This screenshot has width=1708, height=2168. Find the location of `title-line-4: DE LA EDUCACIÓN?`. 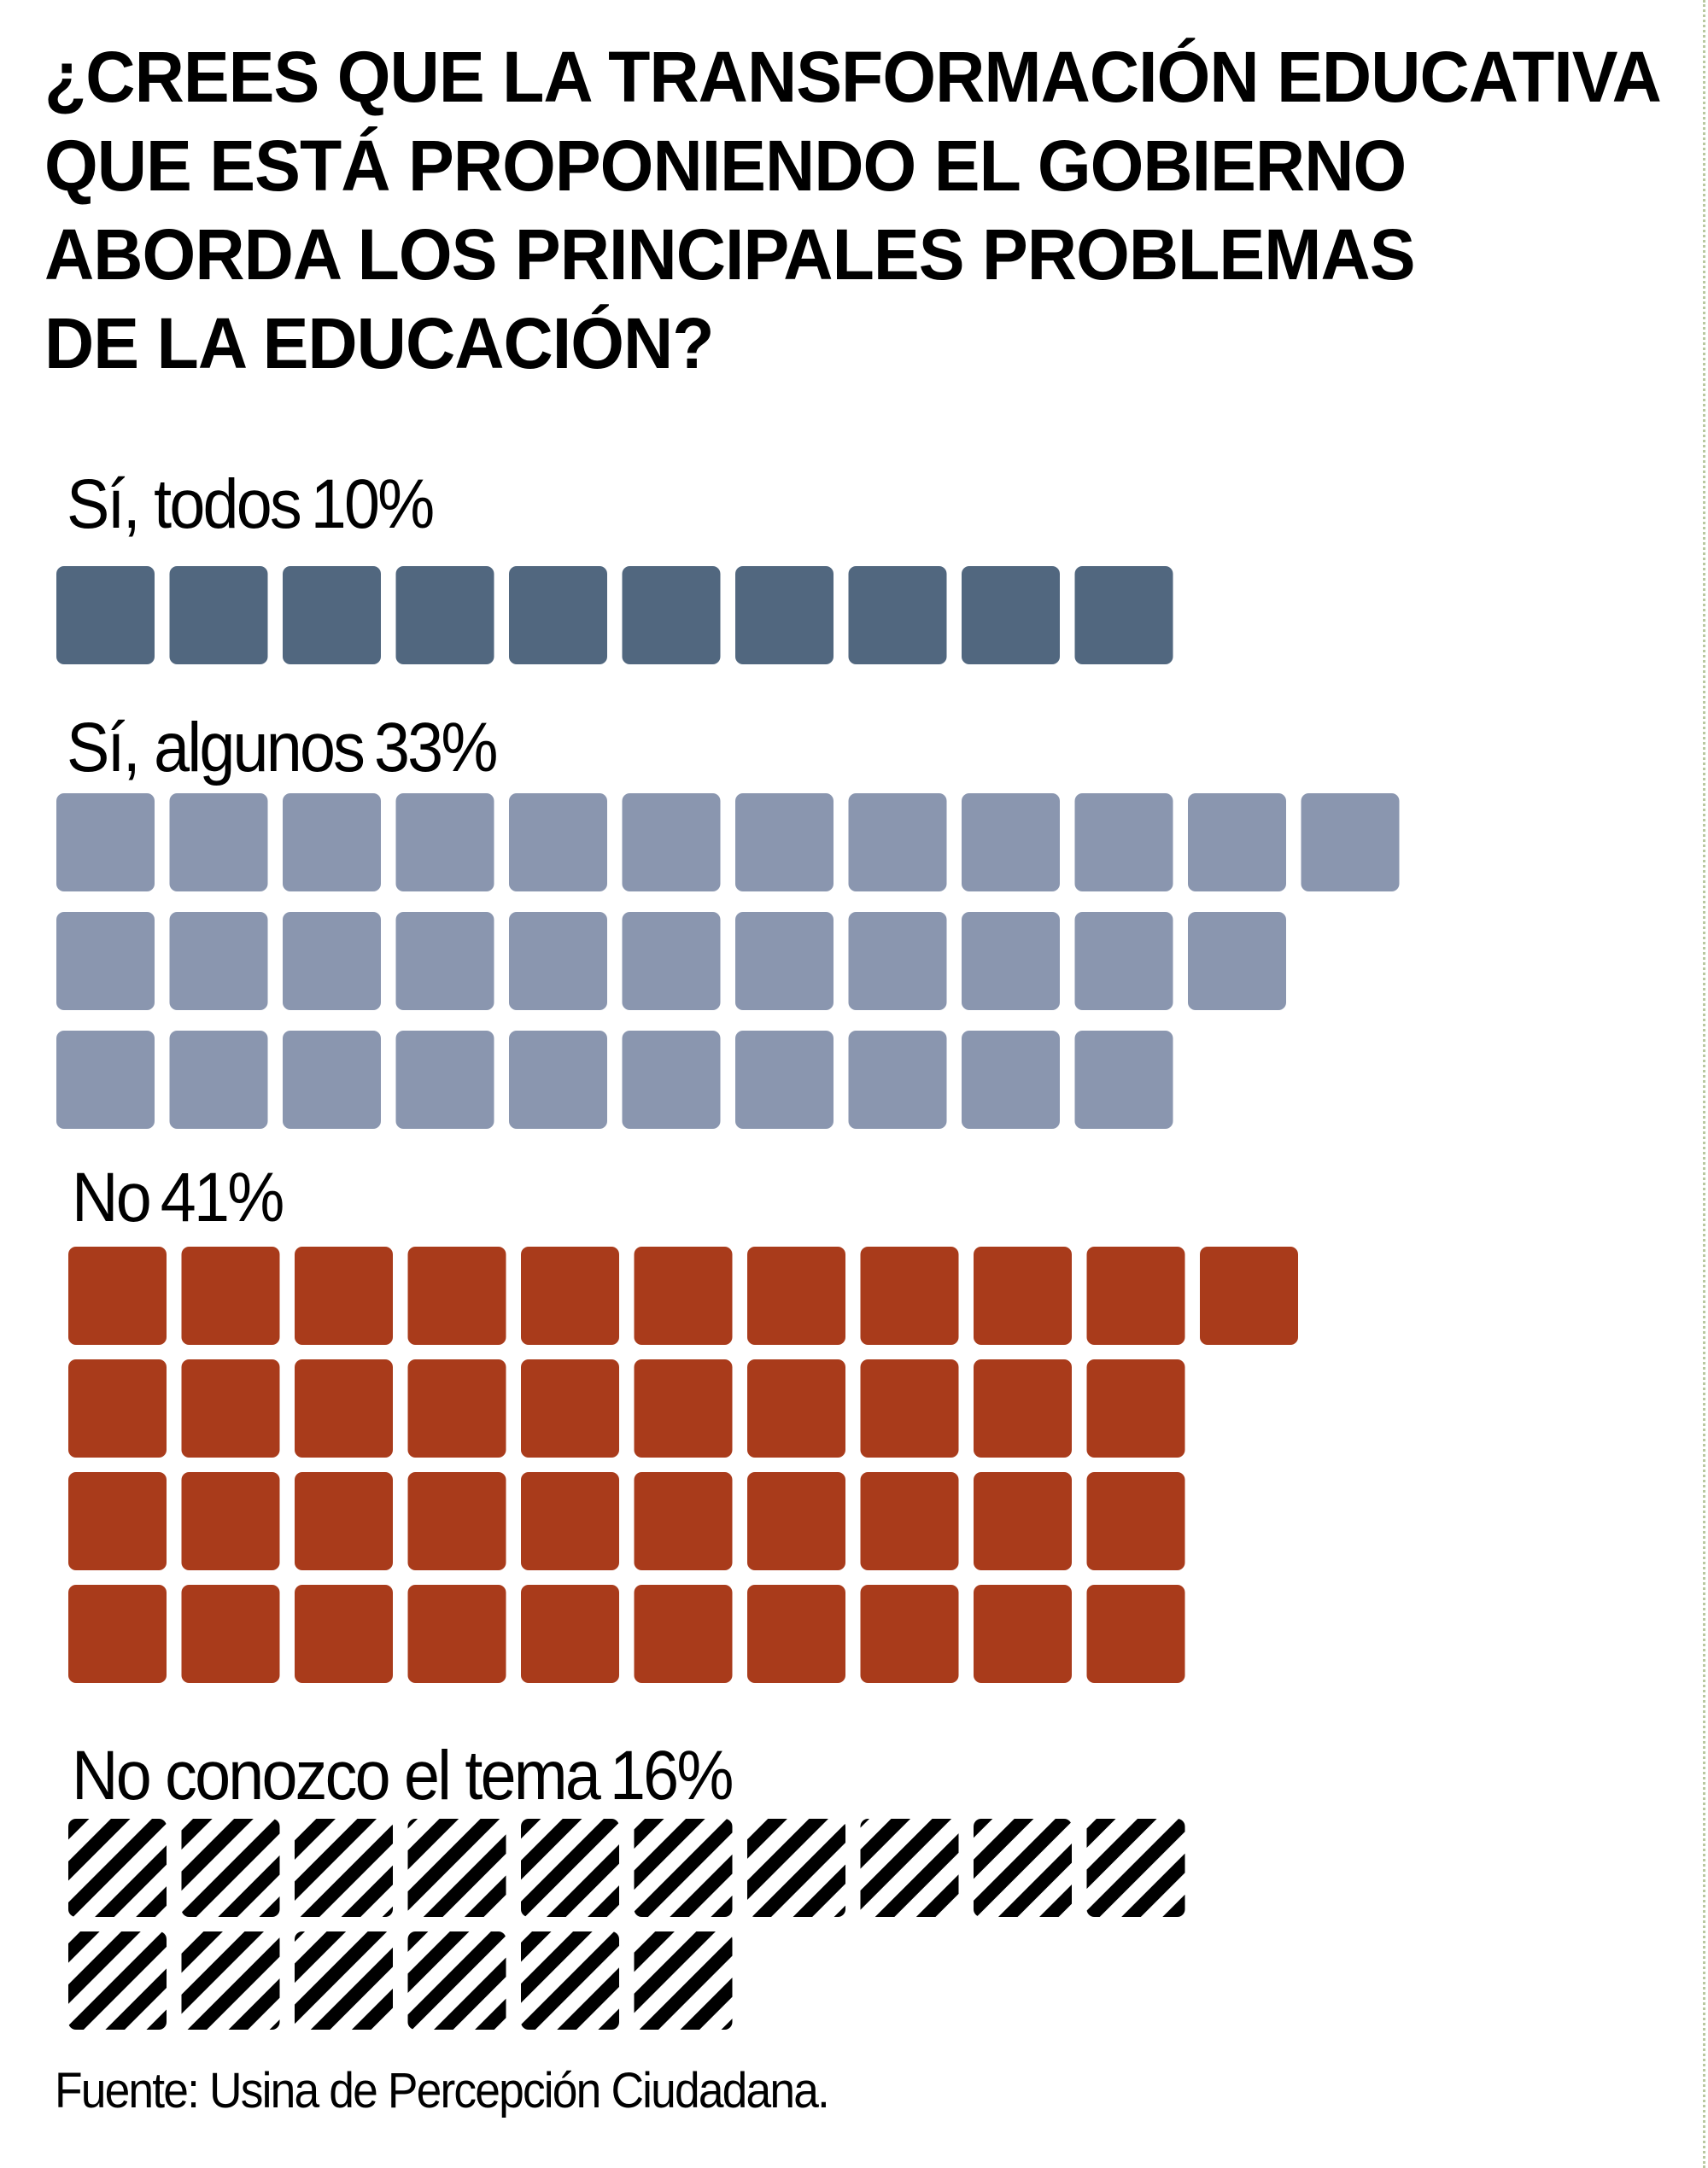

title-line-4: DE LA EDUCACIÓN? is located at coordinates (379, 343).